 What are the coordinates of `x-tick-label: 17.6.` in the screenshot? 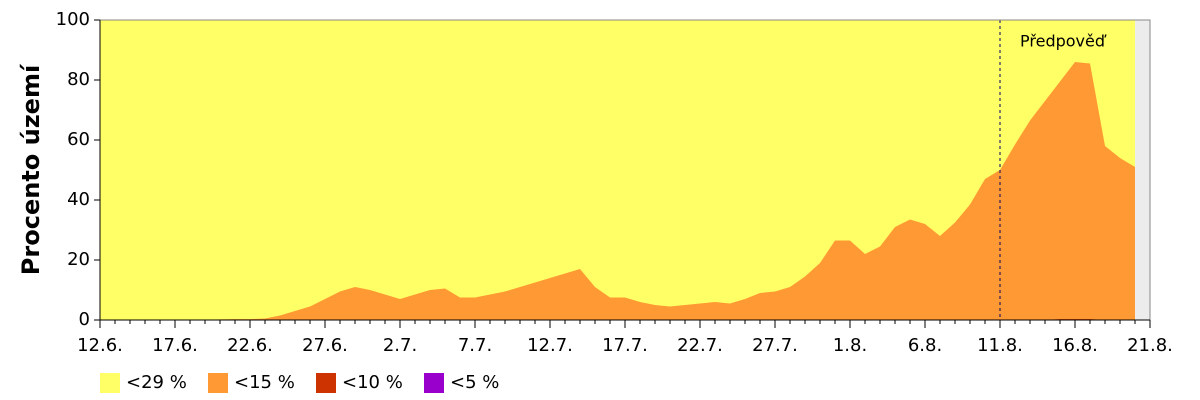 It's located at (175, 345).